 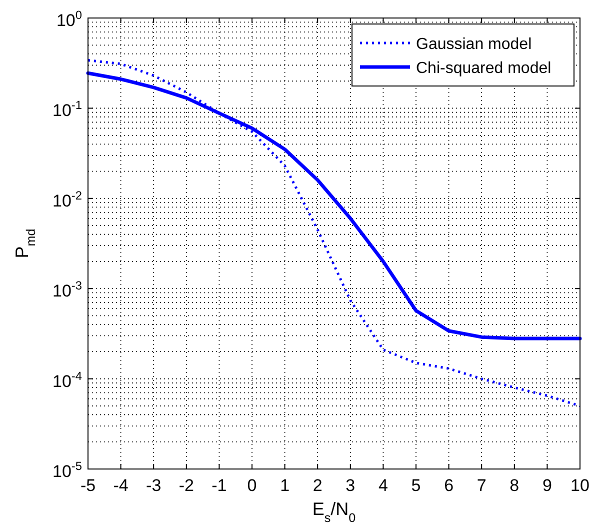 I want to click on x-tick-label: -5, so click(x=88, y=485).